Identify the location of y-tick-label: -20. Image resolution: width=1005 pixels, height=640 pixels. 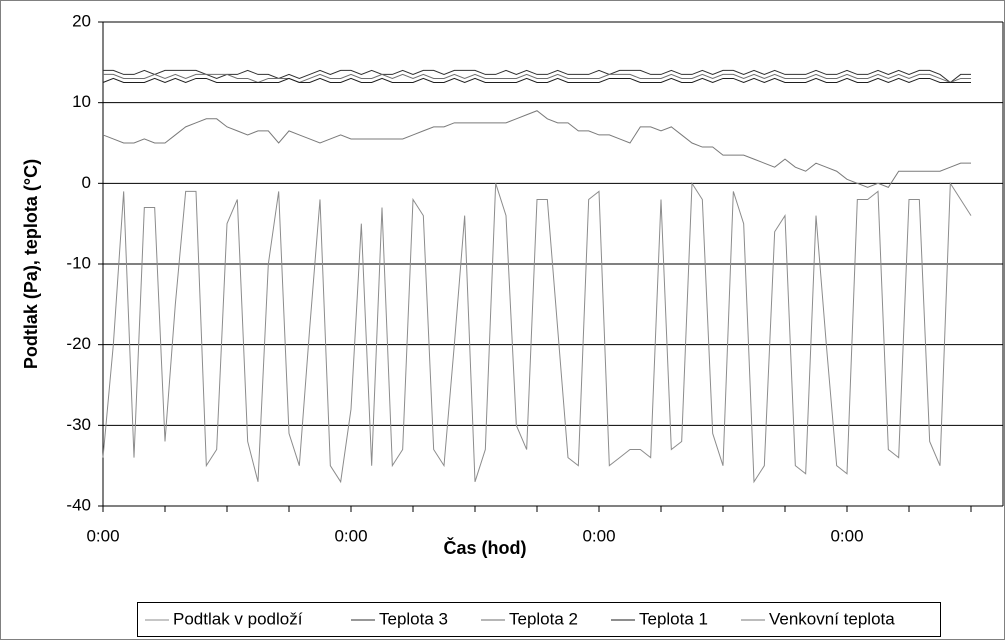
(78, 343).